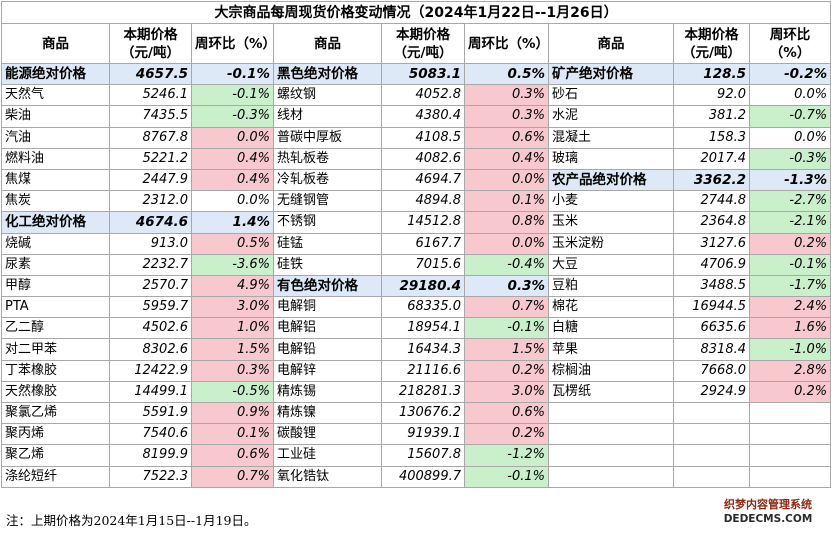 The image size is (831, 533). Describe the element at coordinates (55, 158) in the screenshot. I see `commodity-name: 燃料油` at that location.